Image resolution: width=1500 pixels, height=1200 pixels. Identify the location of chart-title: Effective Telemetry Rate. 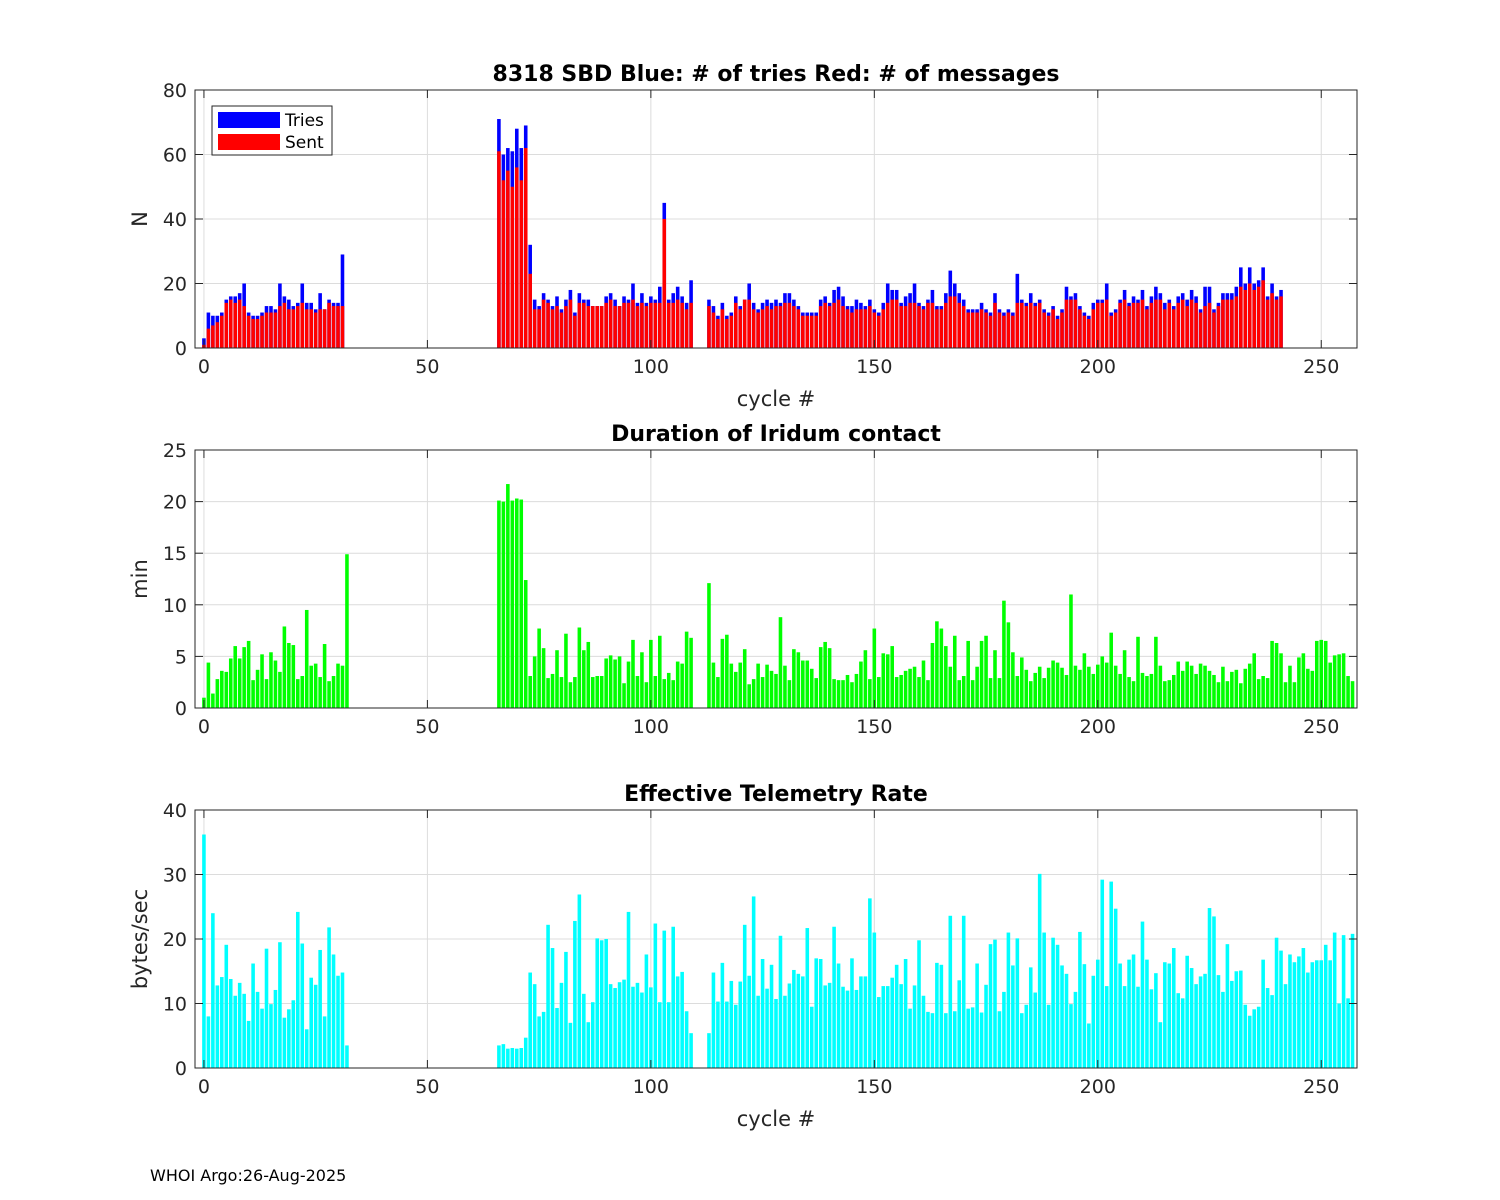
(776, 794).